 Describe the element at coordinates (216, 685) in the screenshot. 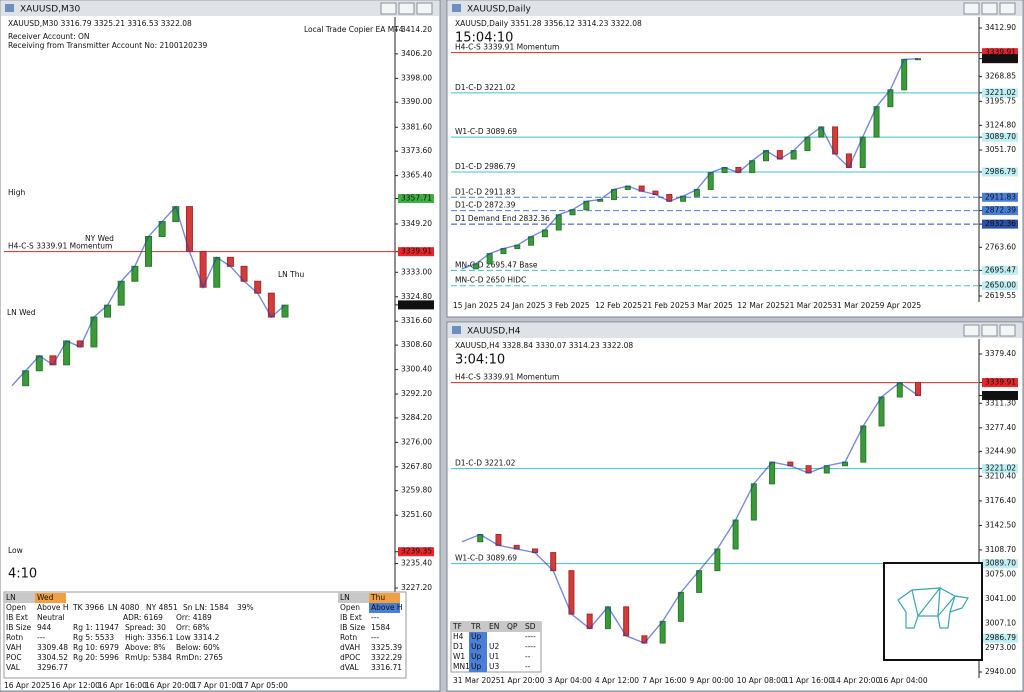

I see `time-label: 17 Apr 01:00` at that location.